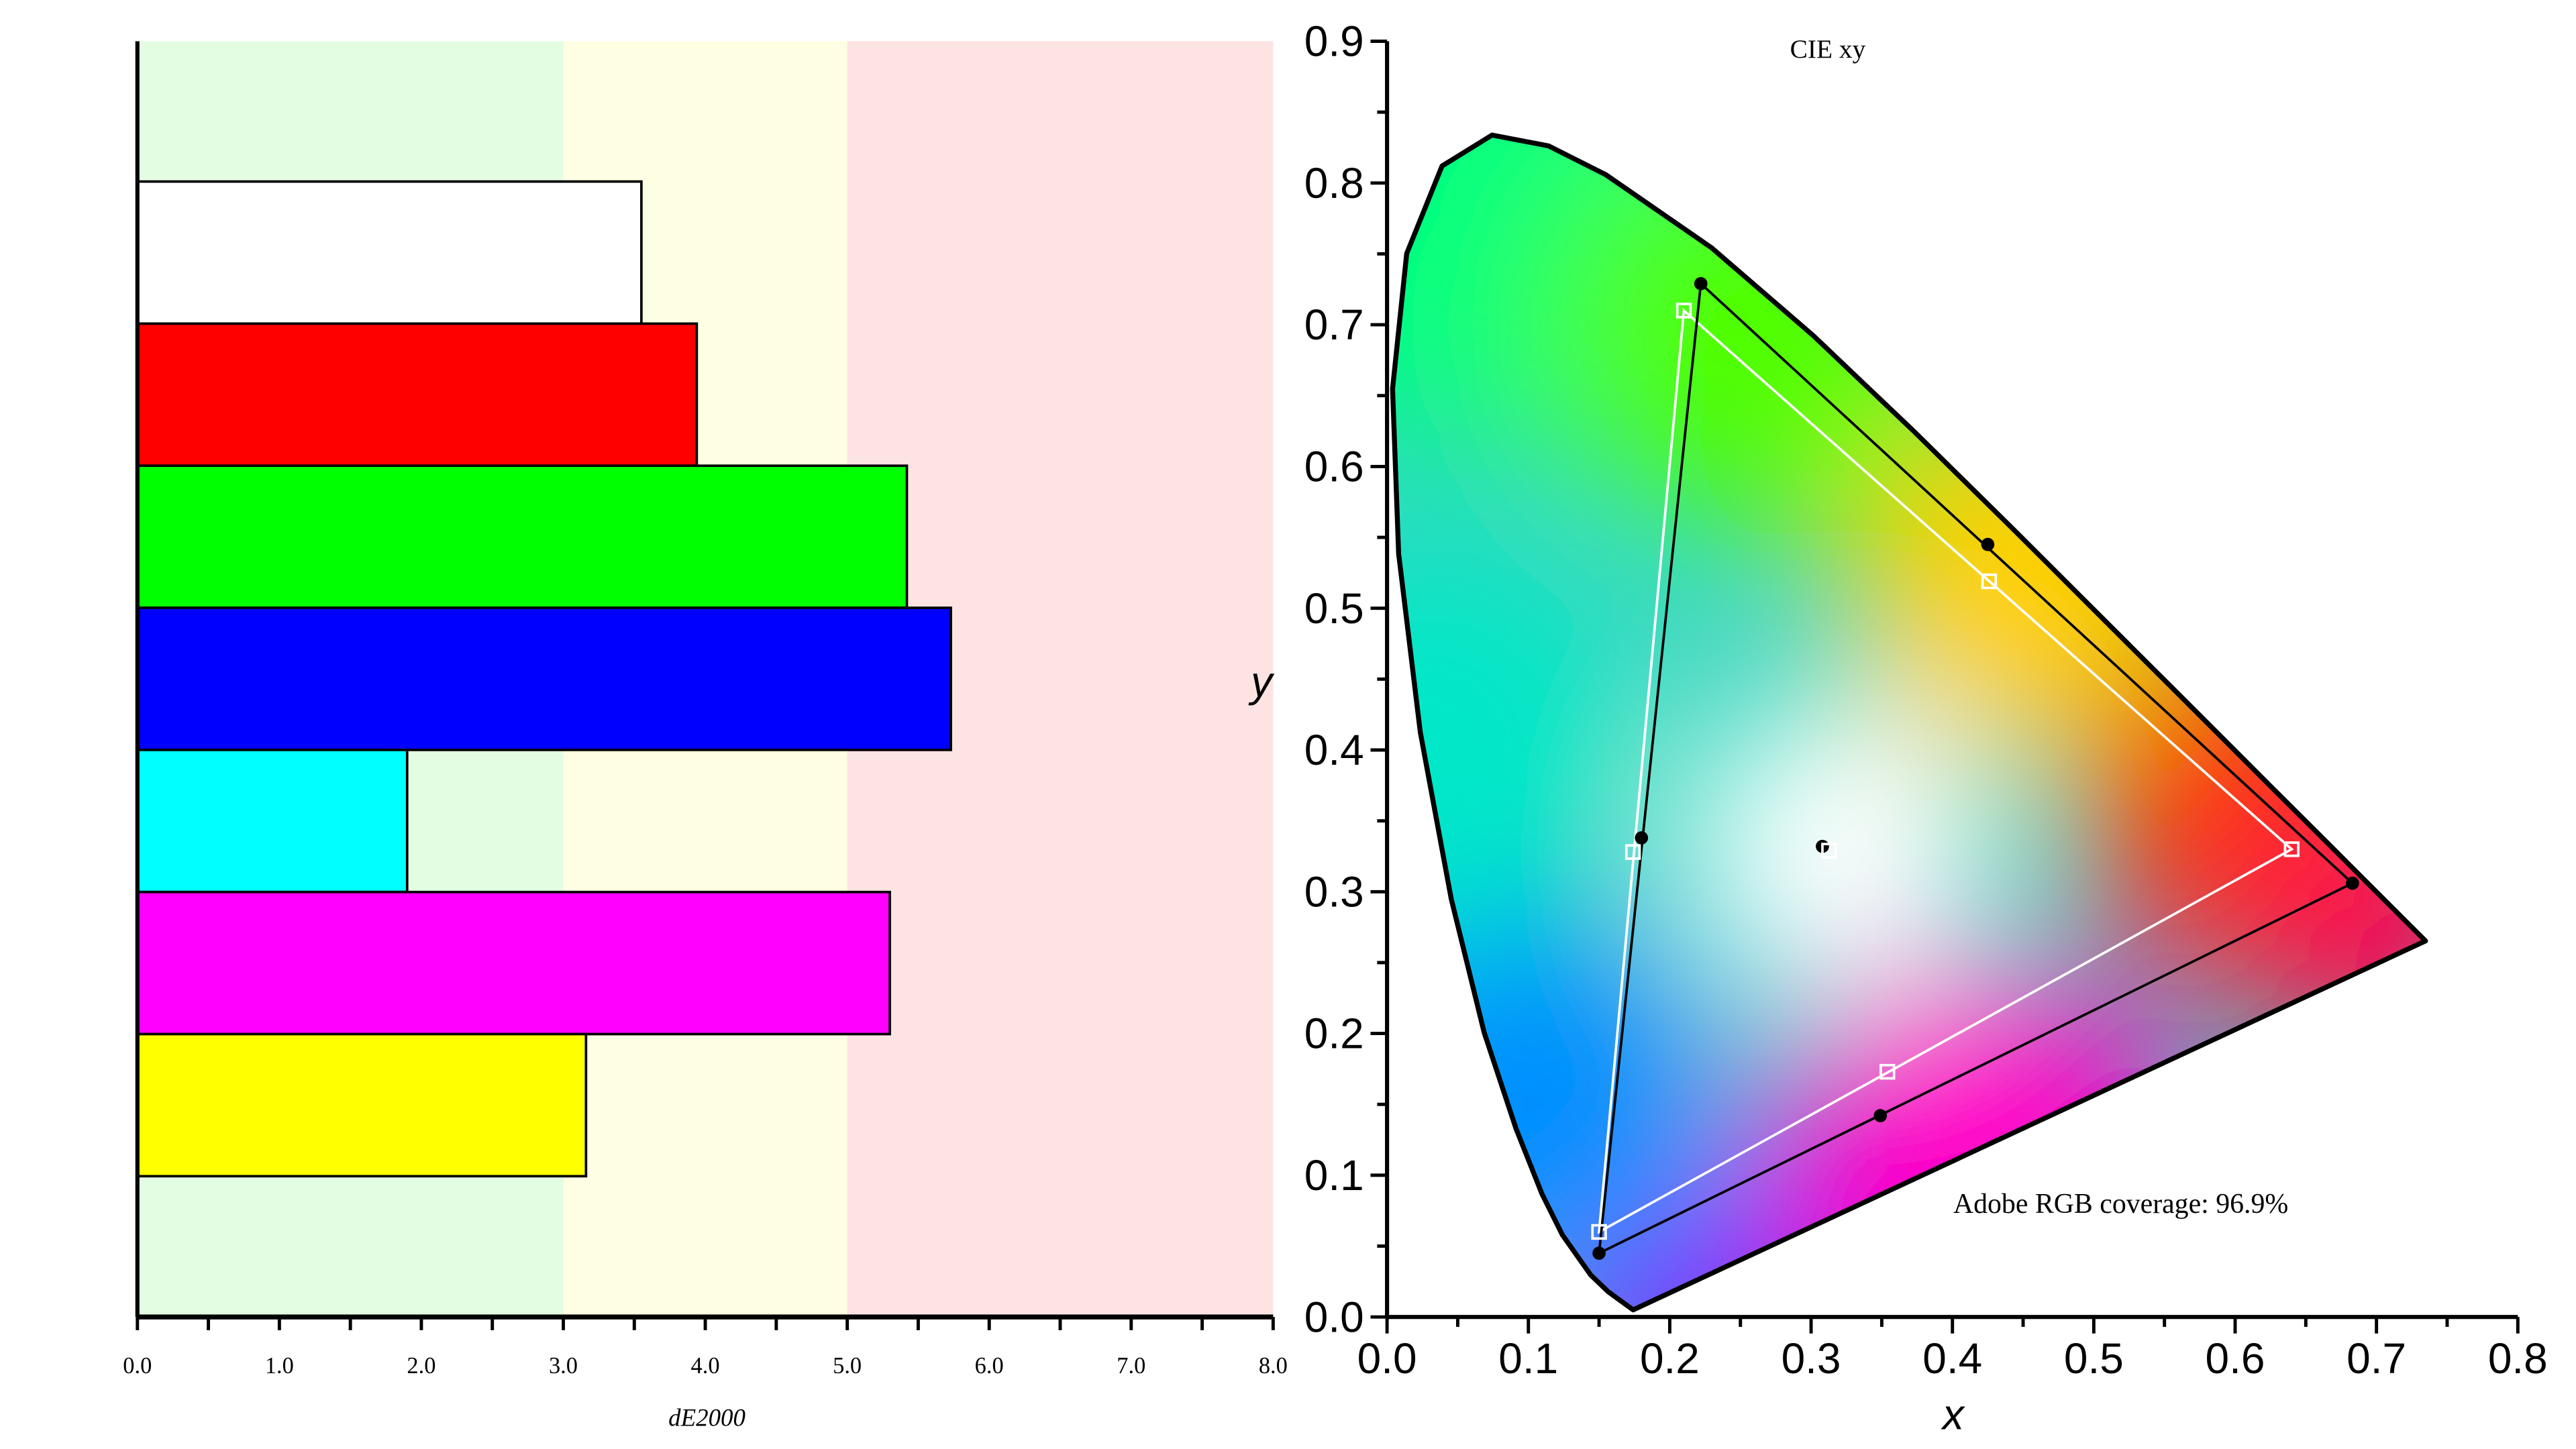  I want to click on x-tick-label: 1.0, so click(279, 1366).